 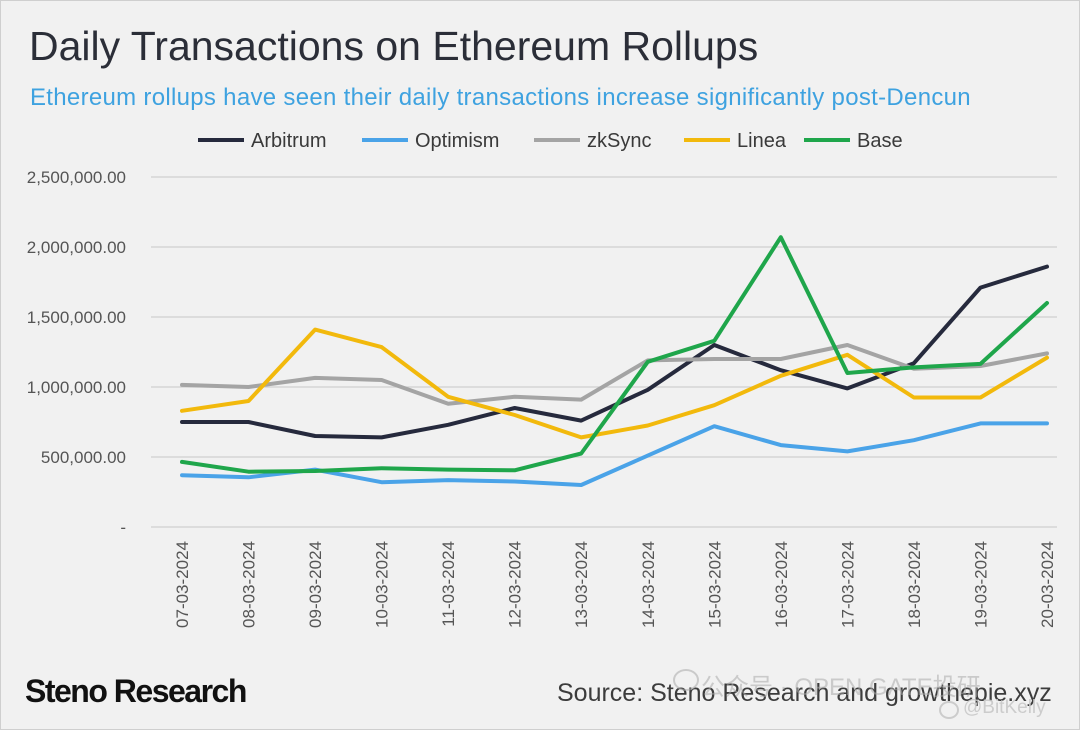 I want to click on series-line-linea, so click(x=614, y=383).